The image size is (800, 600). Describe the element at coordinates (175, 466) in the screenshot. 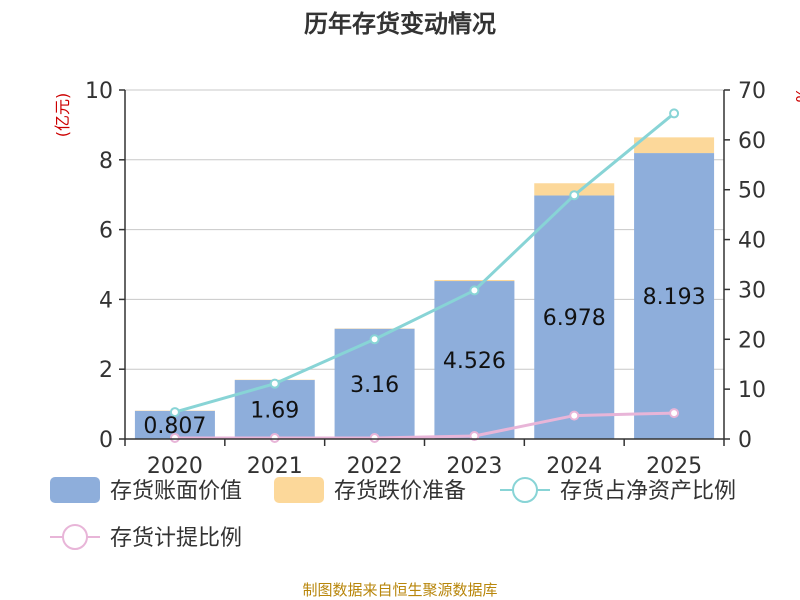

I see `x-tick-label: 2020` at that location.